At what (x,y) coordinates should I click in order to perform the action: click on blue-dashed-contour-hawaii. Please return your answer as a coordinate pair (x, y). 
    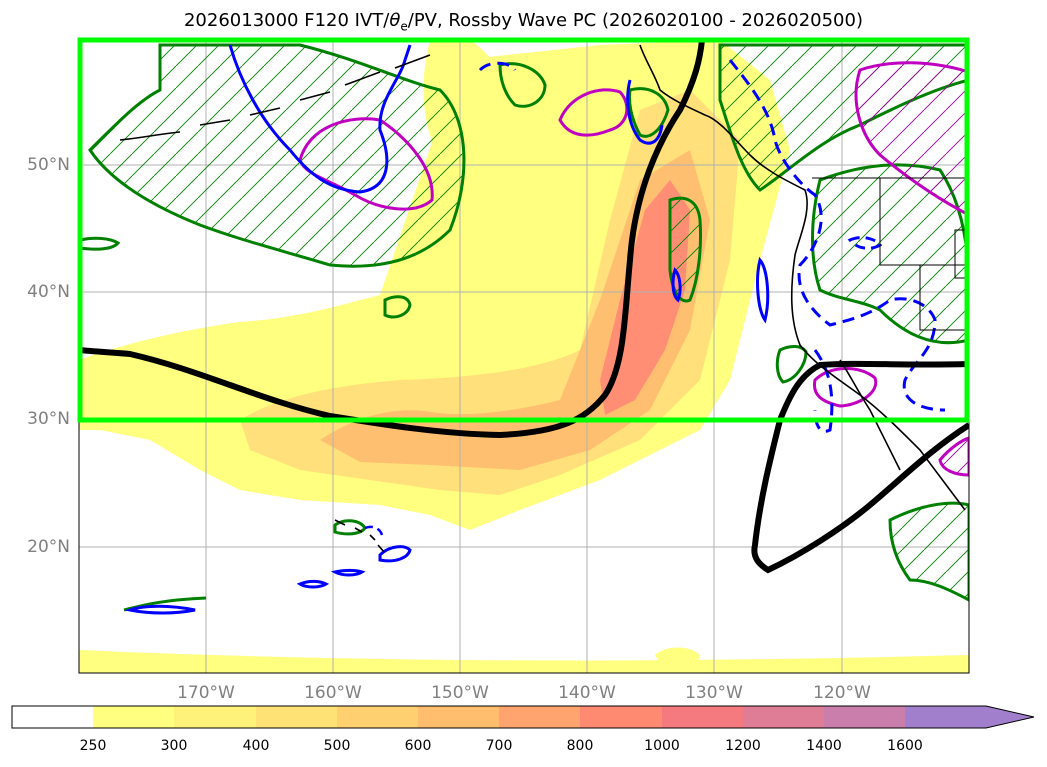
    Looking at the image, I should click on (374, 530).